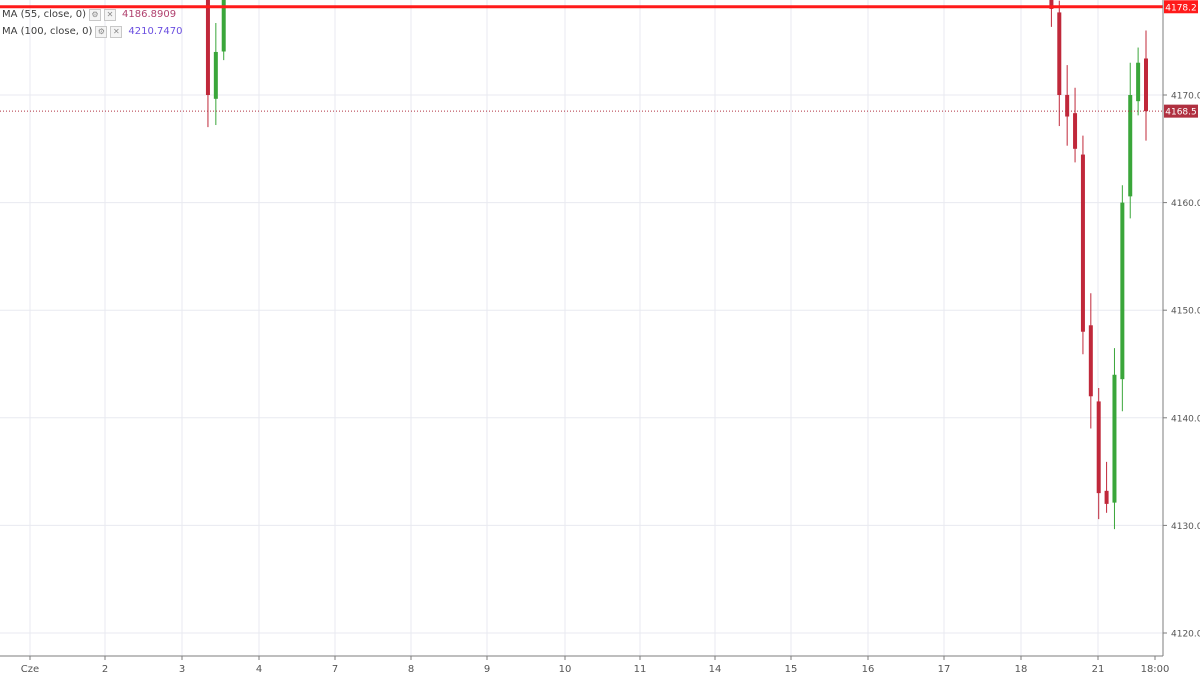 Image resolution: width=1200 pixels, height=680 pixels. Describe the element at coordinates (155, 31) in the screenshot. I see `legend-ma100-value: 4210.7470` at that location.